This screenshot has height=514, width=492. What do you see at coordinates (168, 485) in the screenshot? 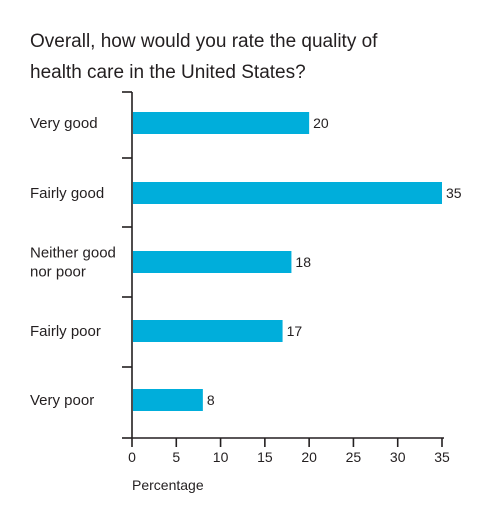
I see `x-axis-label: Percentage` at bounding box center [168, 485].